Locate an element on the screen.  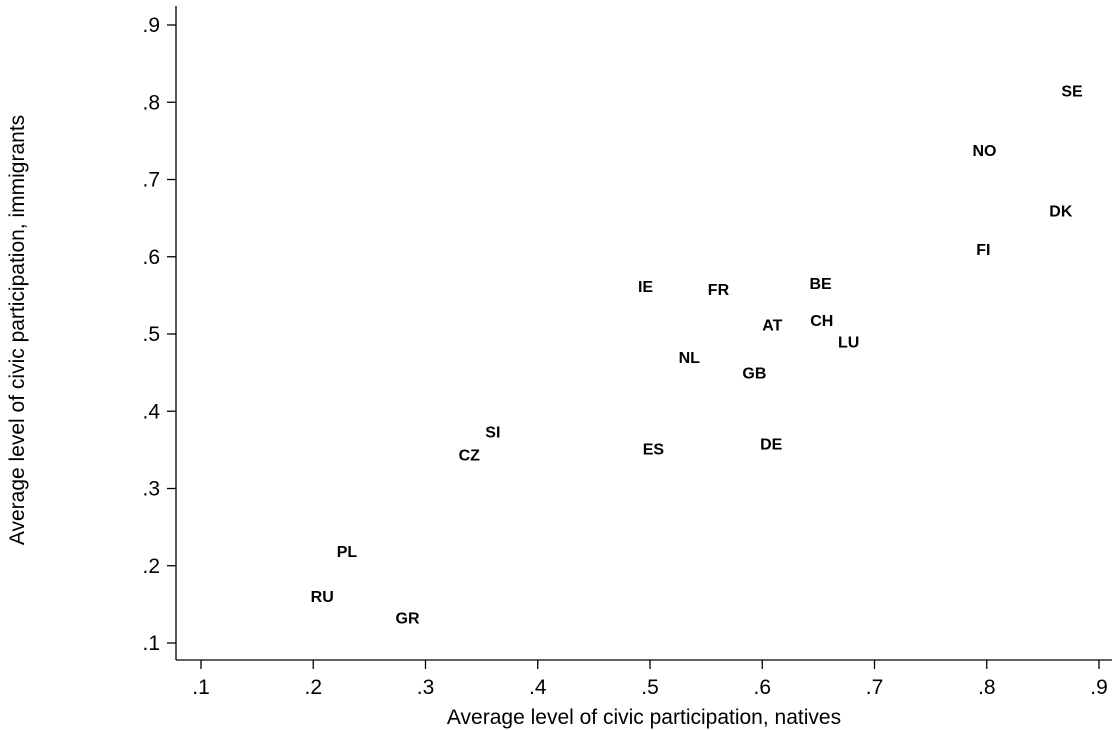
point-label-lu: LU is located at coordinates (848, 343).